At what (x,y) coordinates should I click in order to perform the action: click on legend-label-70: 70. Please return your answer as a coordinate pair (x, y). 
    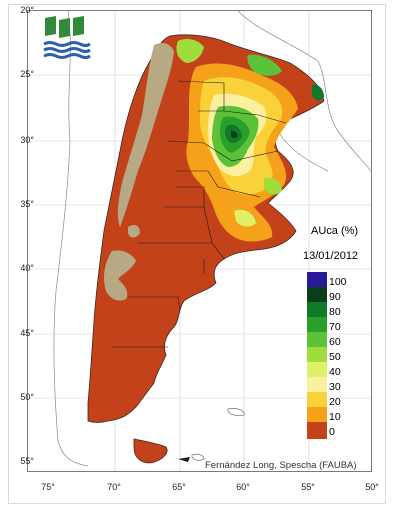
    Looking at the image, I should click on (335, 327).